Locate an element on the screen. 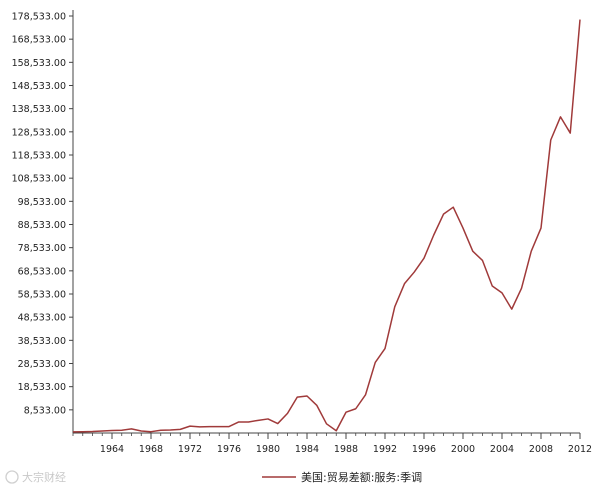 This screenshot has width=601, height=489. x-tick-label: 2000 is located at coordinates (463, 449).